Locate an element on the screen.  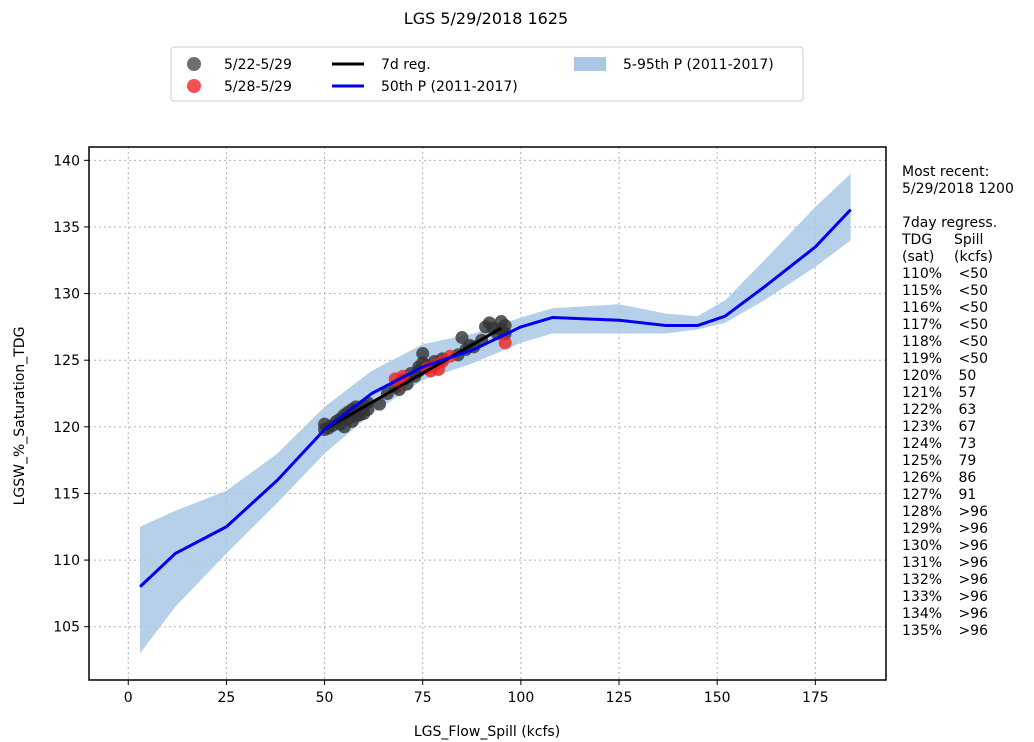
table-row: 135% >96 is located at coordinates (958, 631).